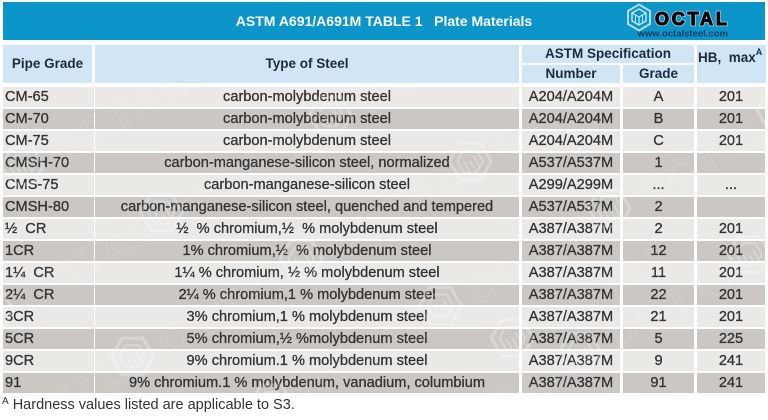 The height and width of the screenshot is (420, 768). I want to click on svg-text: OCTAL, so click(692, 19).